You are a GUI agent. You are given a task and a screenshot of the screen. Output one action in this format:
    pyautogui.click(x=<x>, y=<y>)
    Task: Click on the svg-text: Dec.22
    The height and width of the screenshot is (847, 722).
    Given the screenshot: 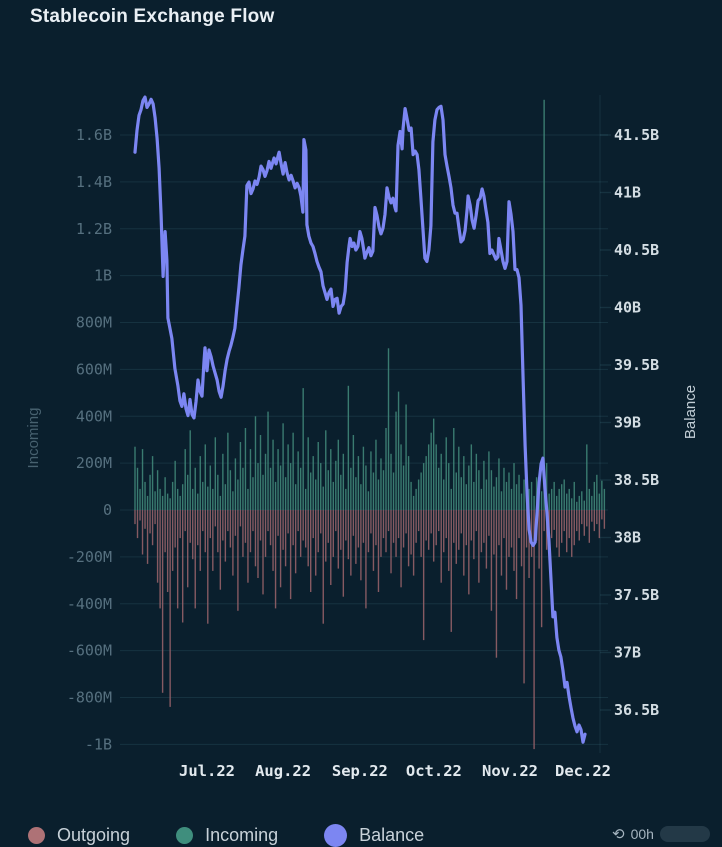 What is the action you would take?
    pyautogui.click(x=583, y=771)
    